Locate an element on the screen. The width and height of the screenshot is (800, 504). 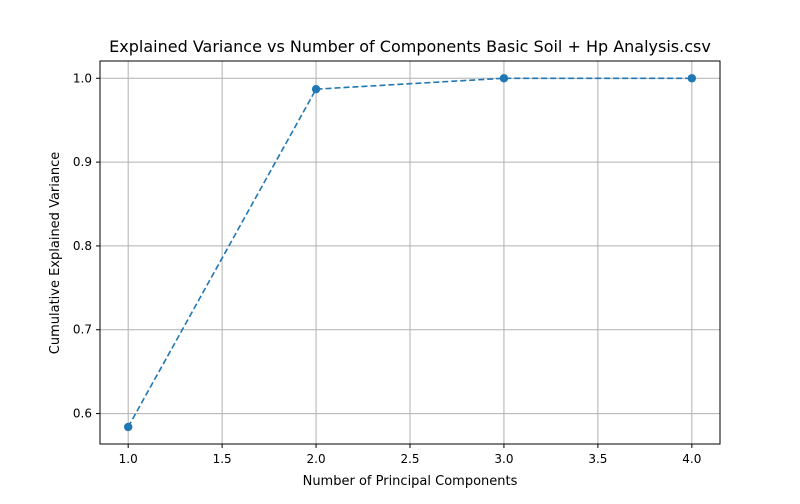
x-tick-label: 3.5 is located at coordinates (597, 459).